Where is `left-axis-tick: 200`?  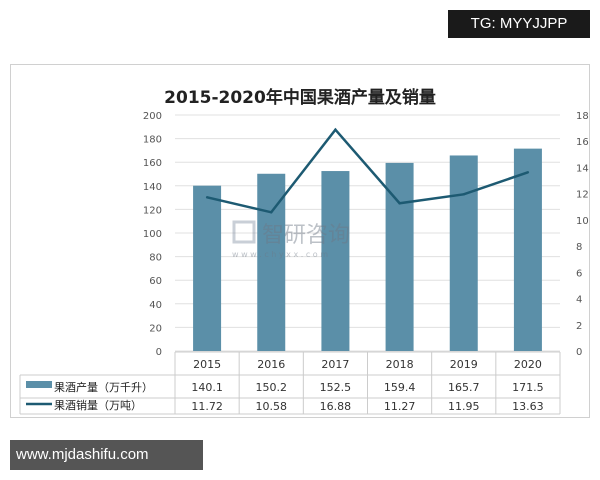
left-axis-tick: 200 is located at coordinates (152, 116).